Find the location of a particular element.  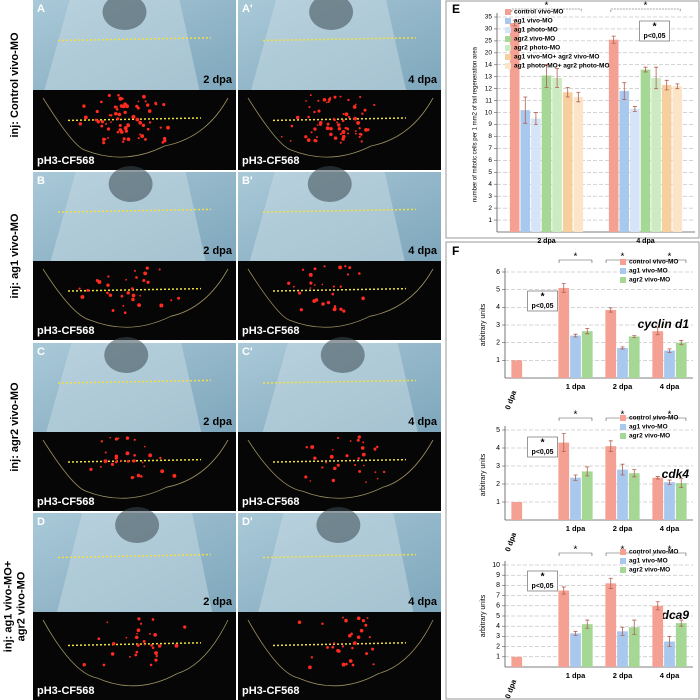

legend-label: ag1 vivo-MO is located at coordinates (648, 561).